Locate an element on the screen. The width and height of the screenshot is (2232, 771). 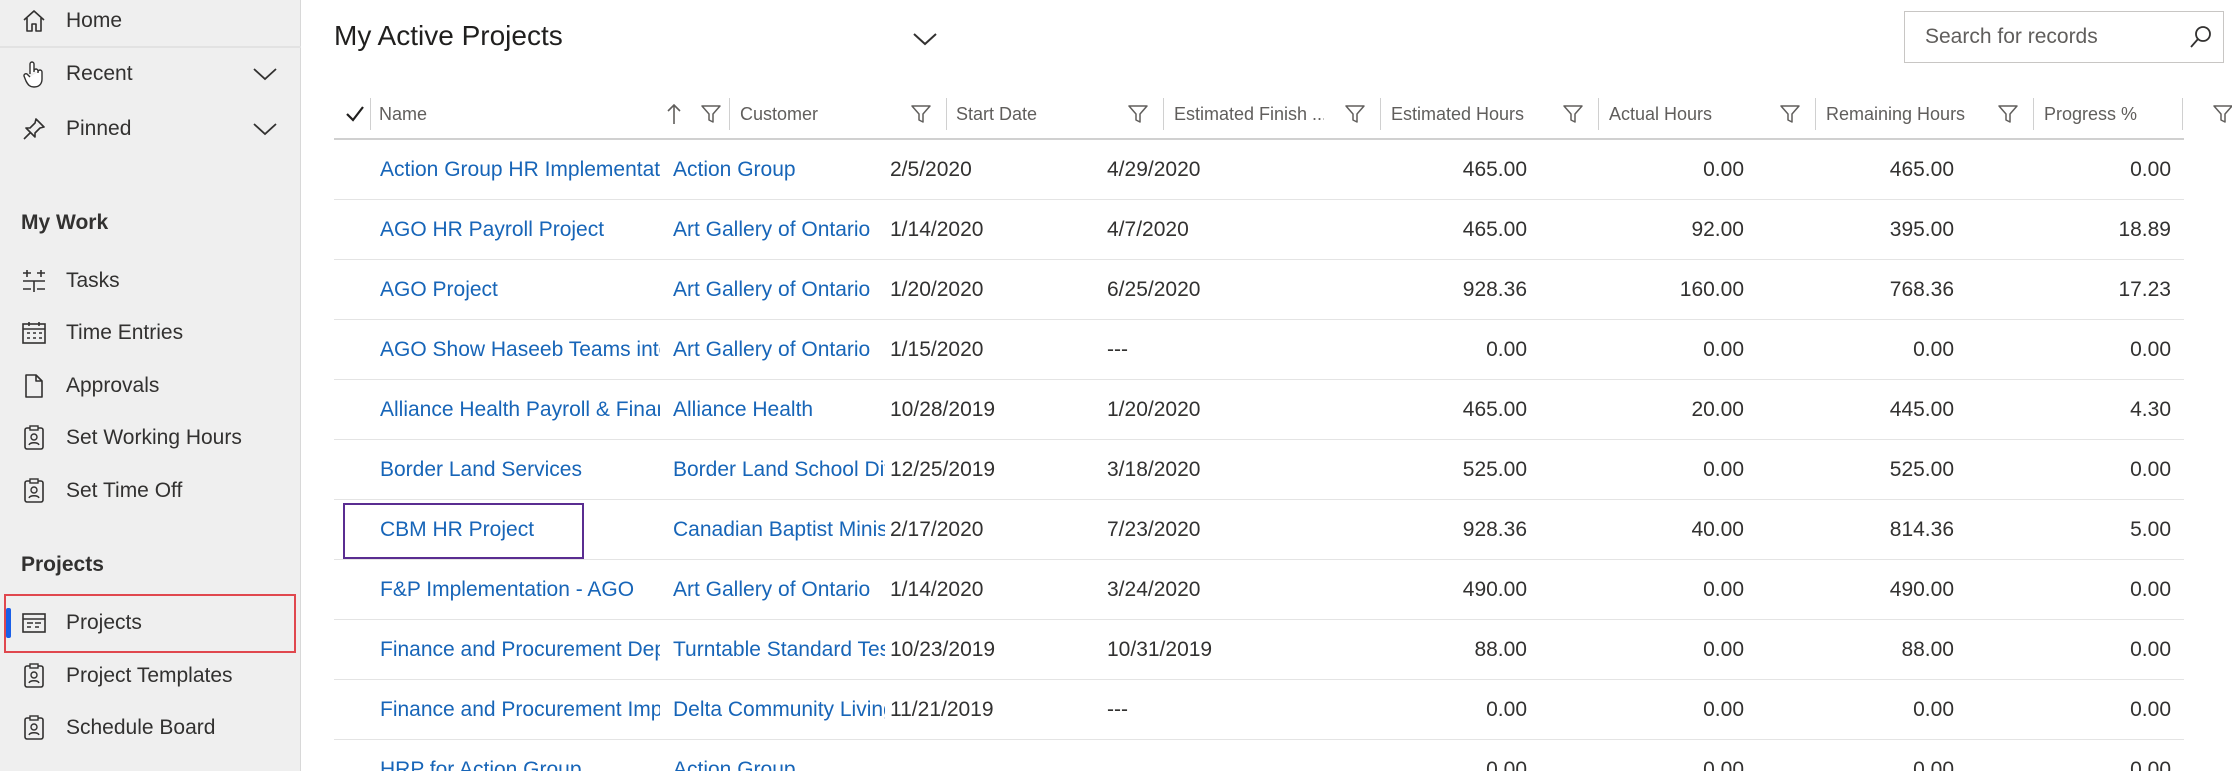
column-header-remaining-hours: Remaining Hours is located at coordinates (1922, 114).